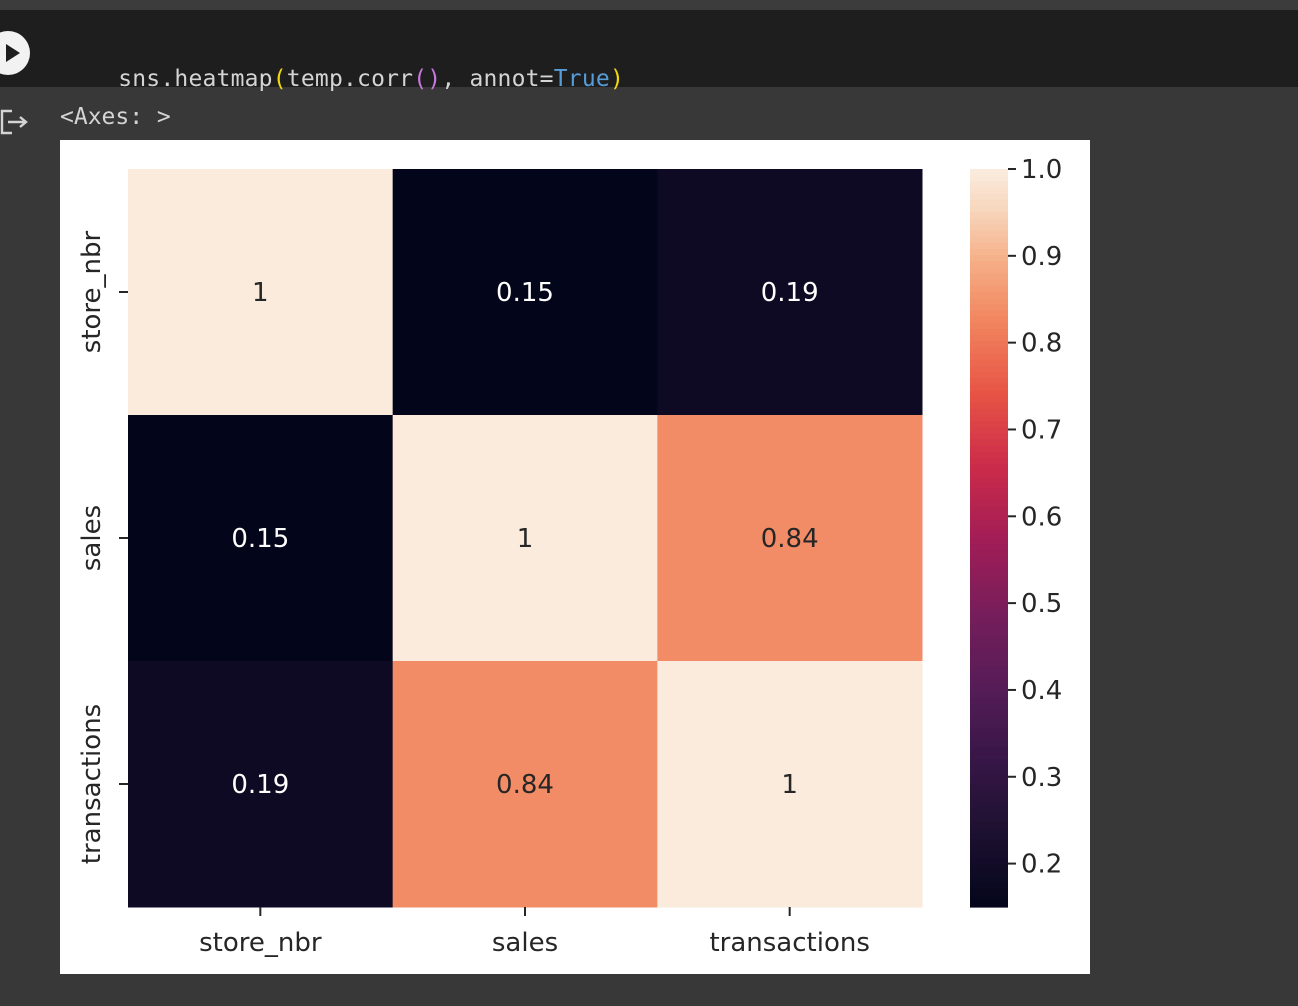 This screenshot has width=1298, height=1006. What do you see at coordinates (581, 79) in the screenshot?
I see `code-token: True` at bounding box center [581, 79].